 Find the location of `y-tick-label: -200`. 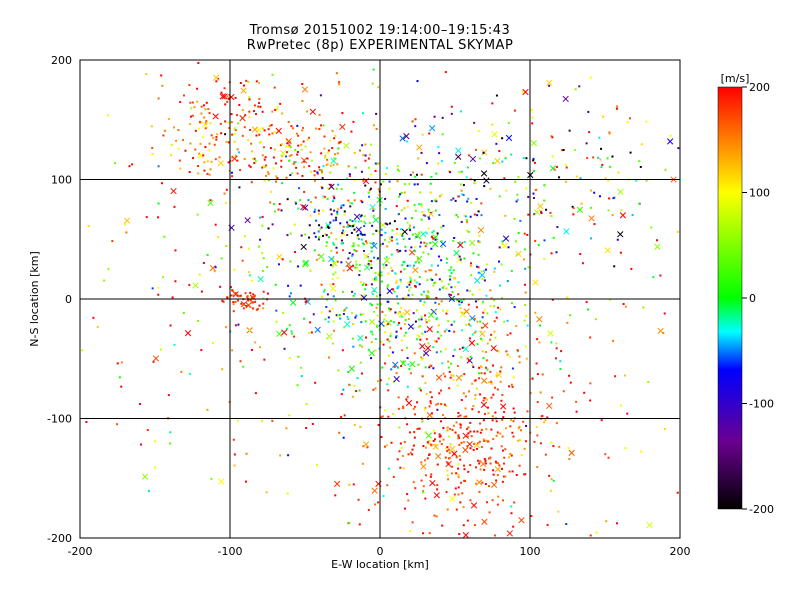

y-tick-label: -200 is located at coordinates (59, 538).